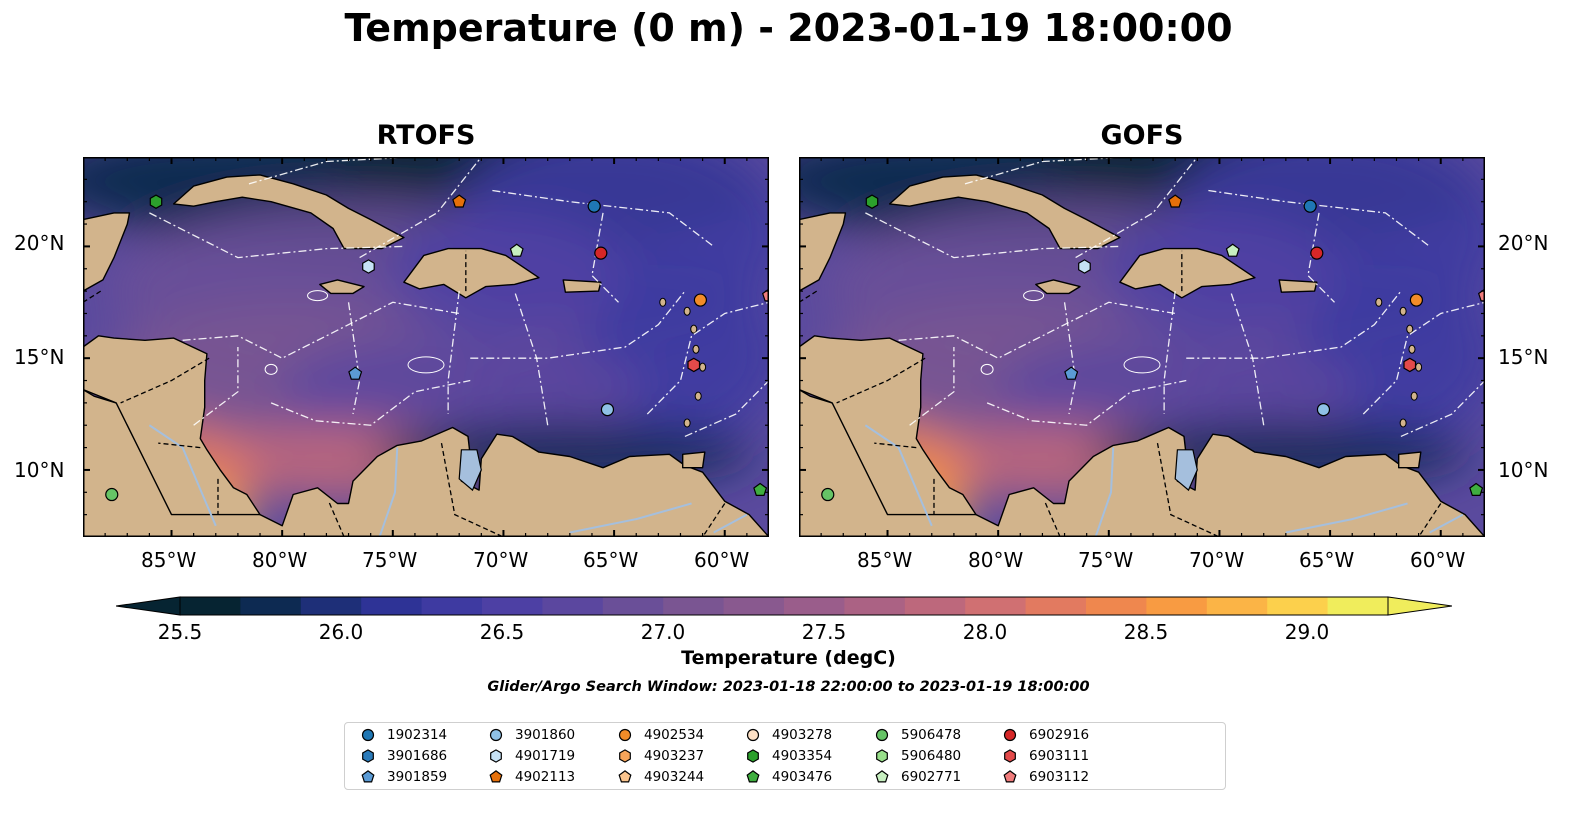 The image size is (1577, 827). I want to click on legend-label: 6903112, so click(1059, 777).